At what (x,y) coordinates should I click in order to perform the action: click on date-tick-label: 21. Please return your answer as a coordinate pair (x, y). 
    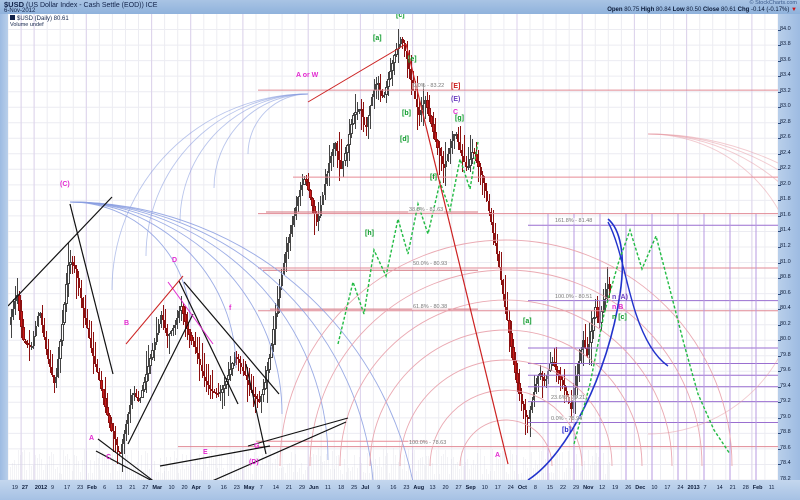
    Looking at the image, I should click on (132, 488).